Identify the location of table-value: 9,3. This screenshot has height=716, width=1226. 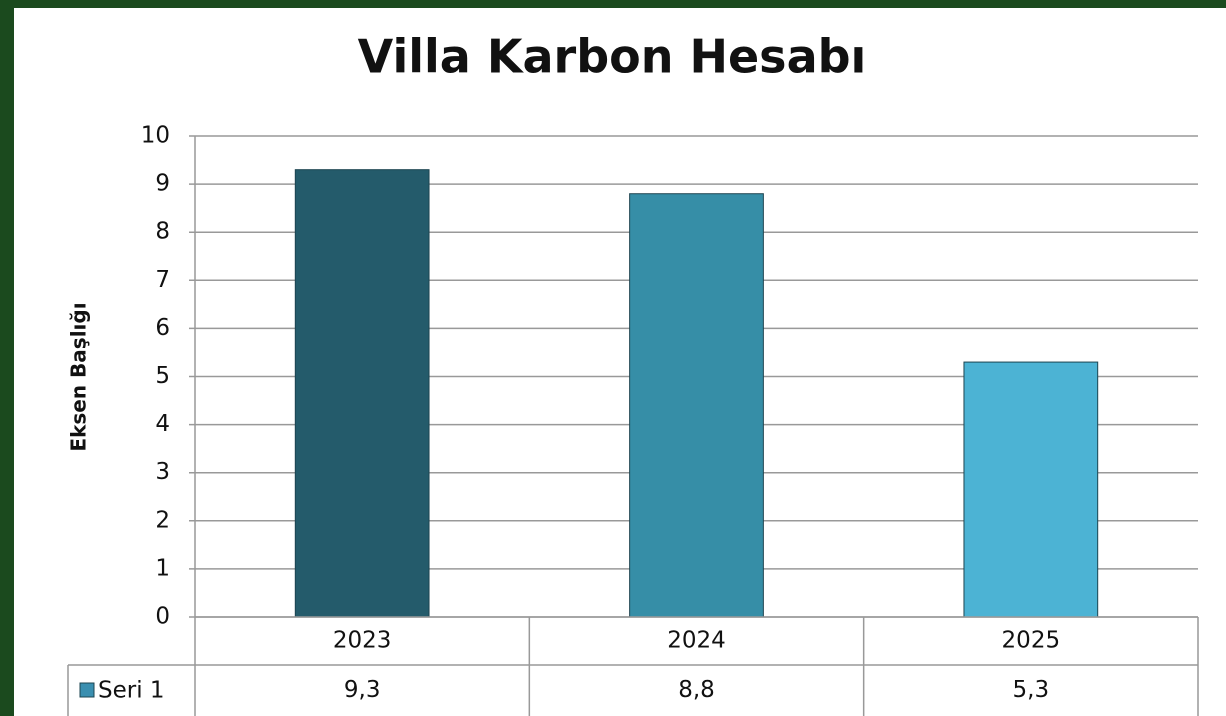
(362, 690).